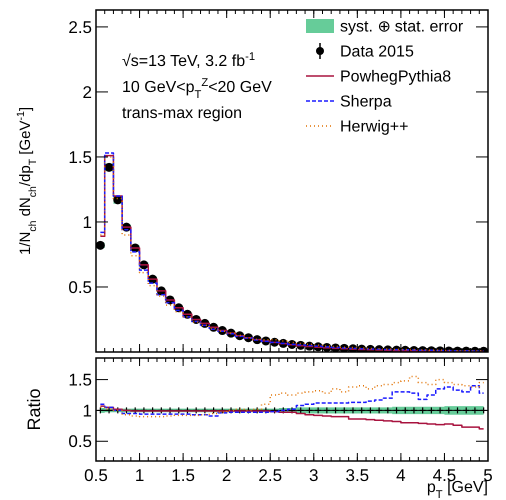  Describe the element at coordinates (34, 409) in the screenshot. I see `y-axis-title: Ratio` at that location.